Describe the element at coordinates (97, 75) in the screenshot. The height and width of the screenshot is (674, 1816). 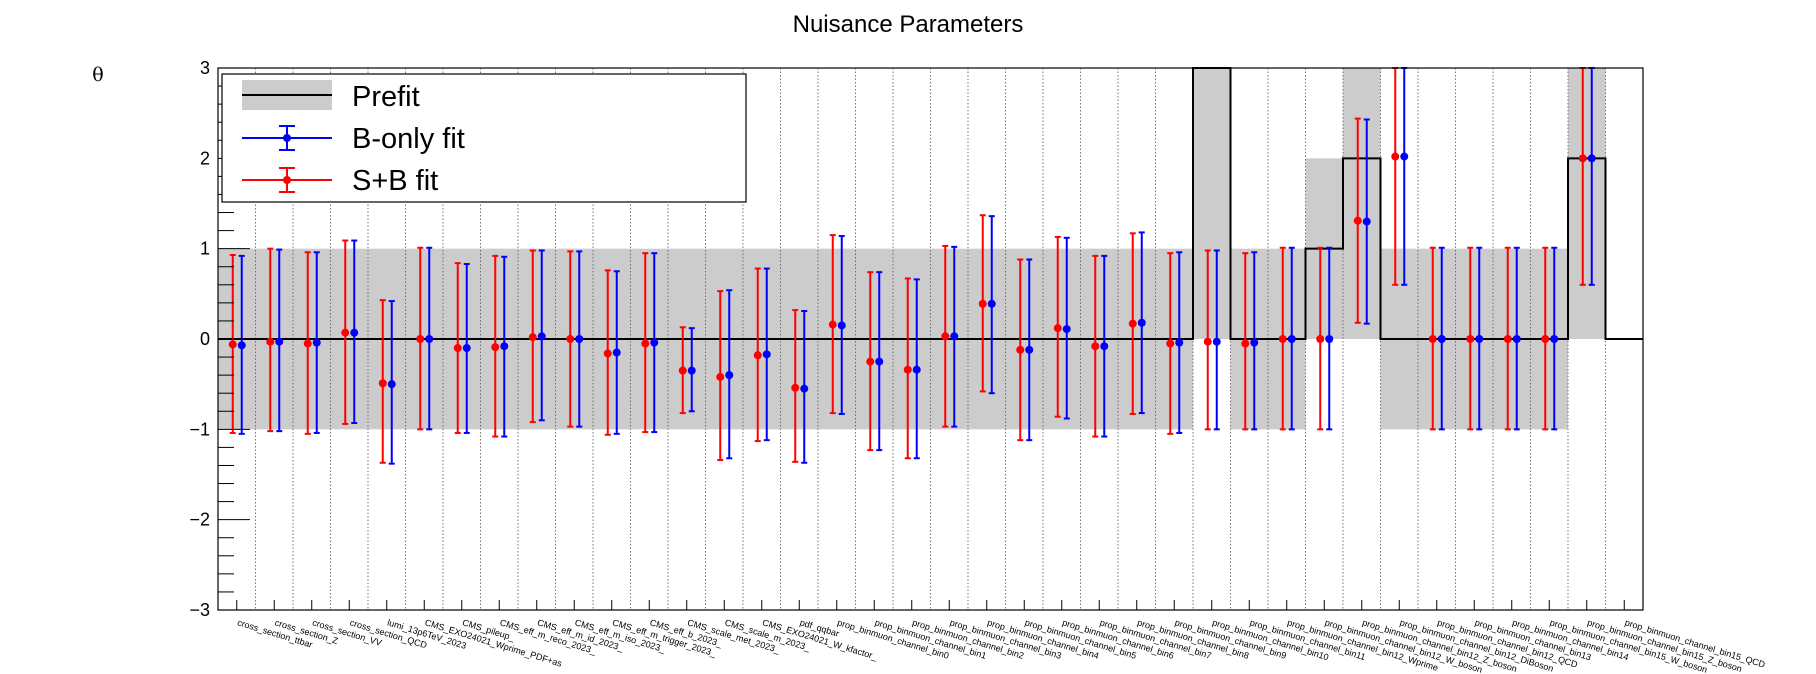
I see `y-axis-label: θ` at that location.